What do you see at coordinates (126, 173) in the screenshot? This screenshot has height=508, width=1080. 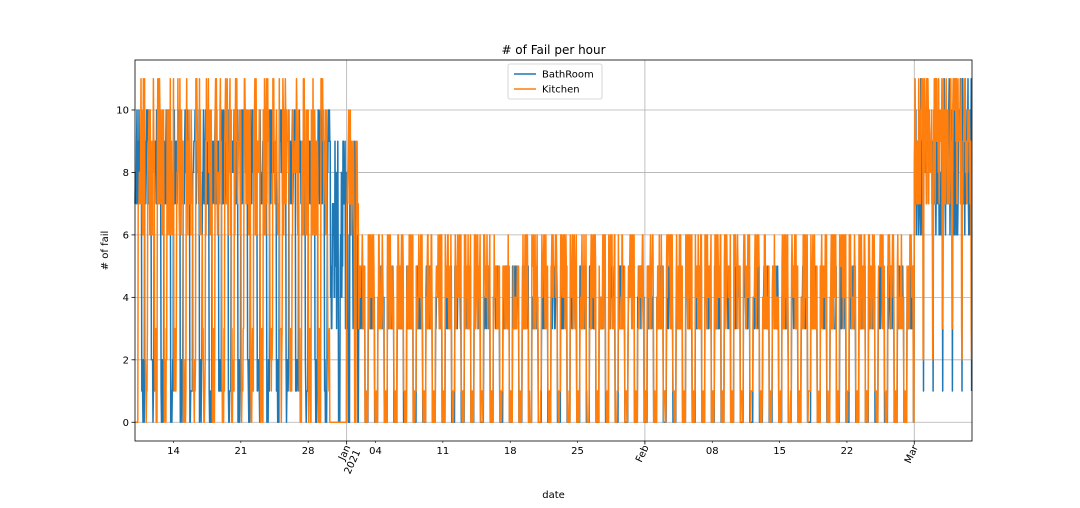 I see `y-tick-label: 8` at bounding box center [126, 173].